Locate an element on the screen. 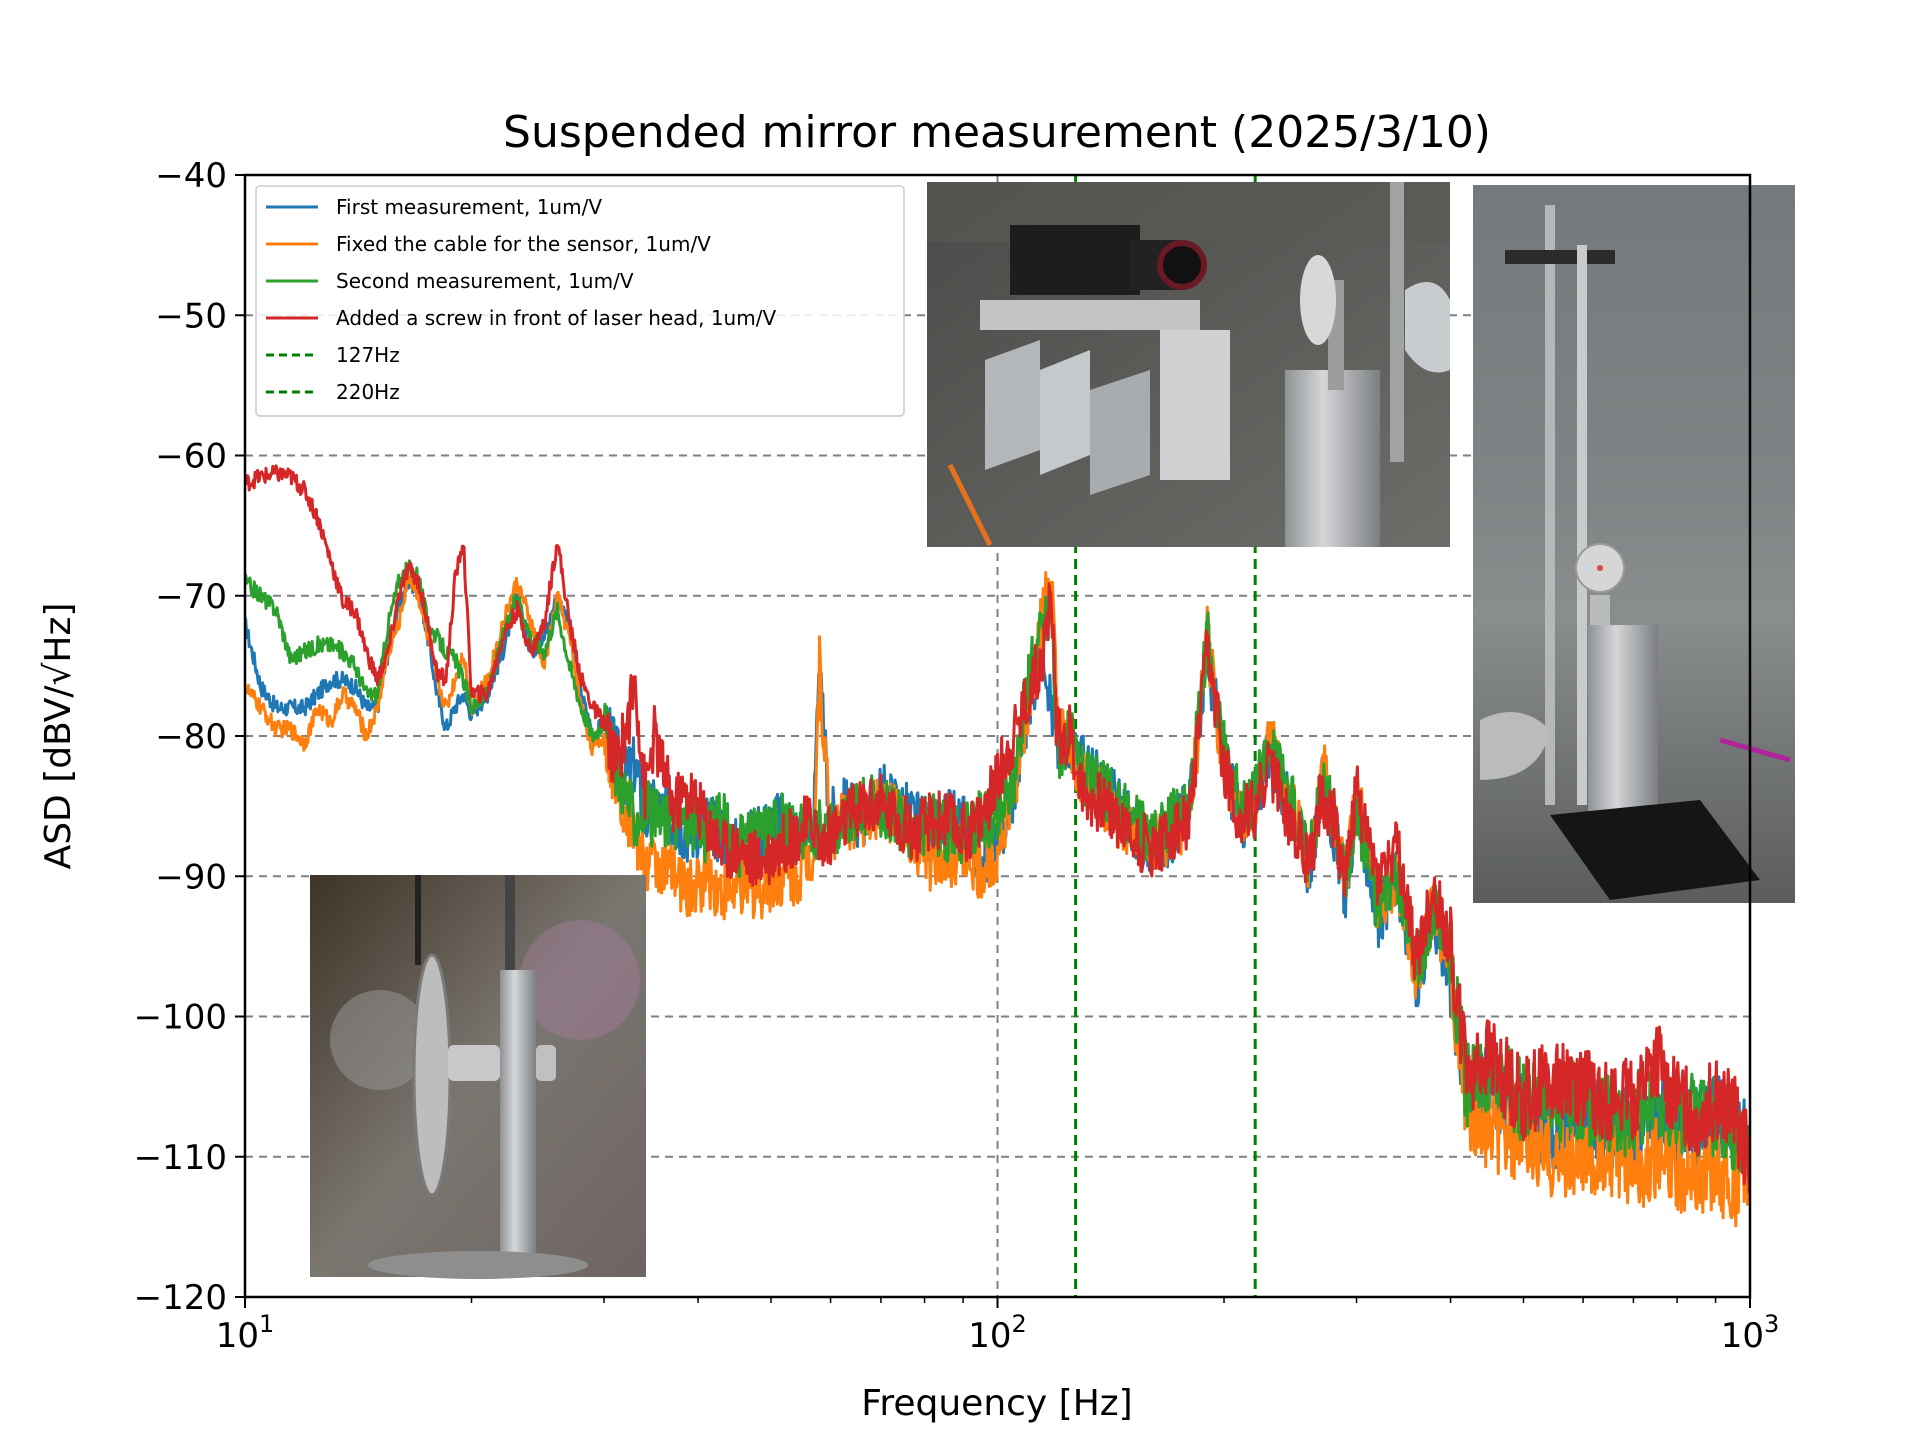  legend-label-1: Fixed the cable for the sensor, 1um/V is located at coordinates (523, 244).